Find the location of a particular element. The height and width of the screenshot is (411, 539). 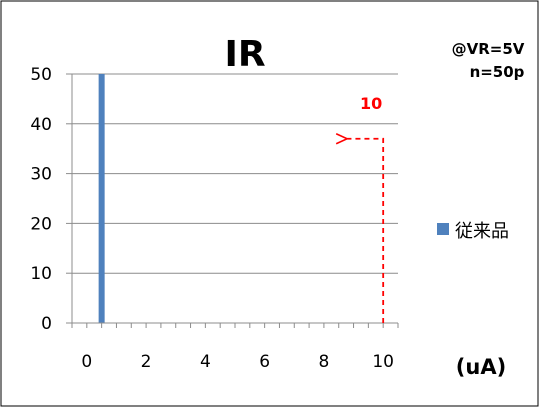

chart-title: IR is located at coordinates (244, 54).